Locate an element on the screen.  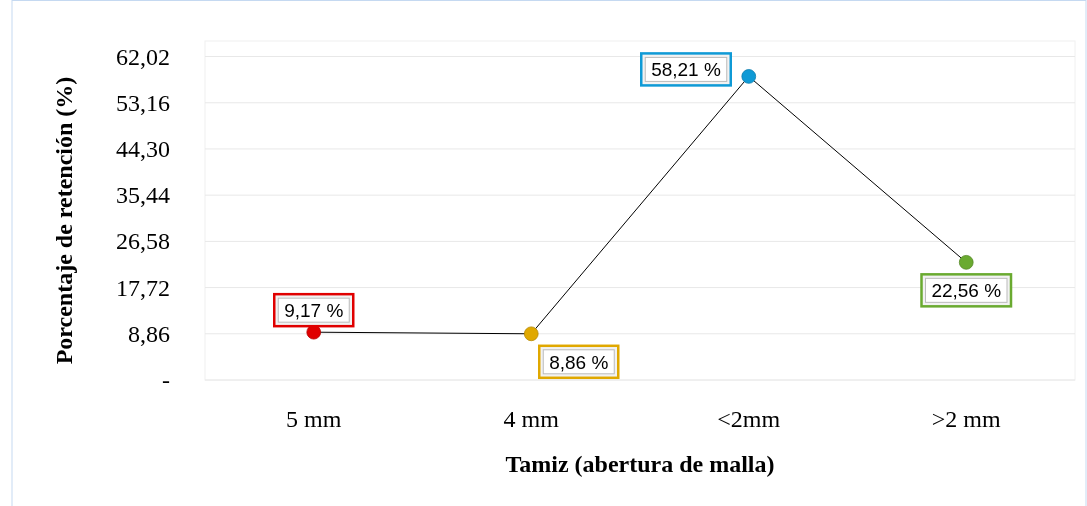
data-label: 9,17 % is located at coordinates (314, 311).